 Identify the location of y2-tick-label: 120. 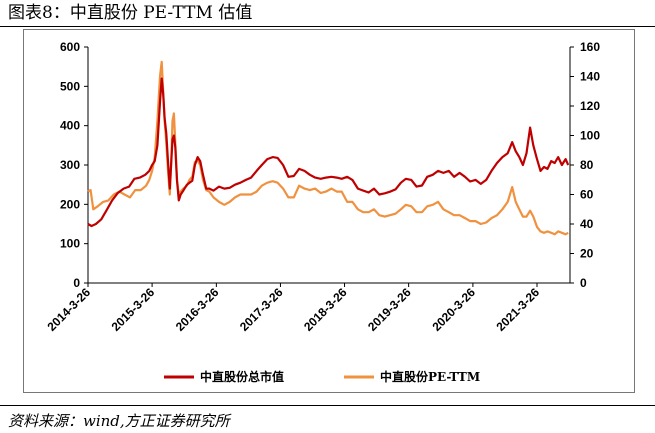
(590, 106).